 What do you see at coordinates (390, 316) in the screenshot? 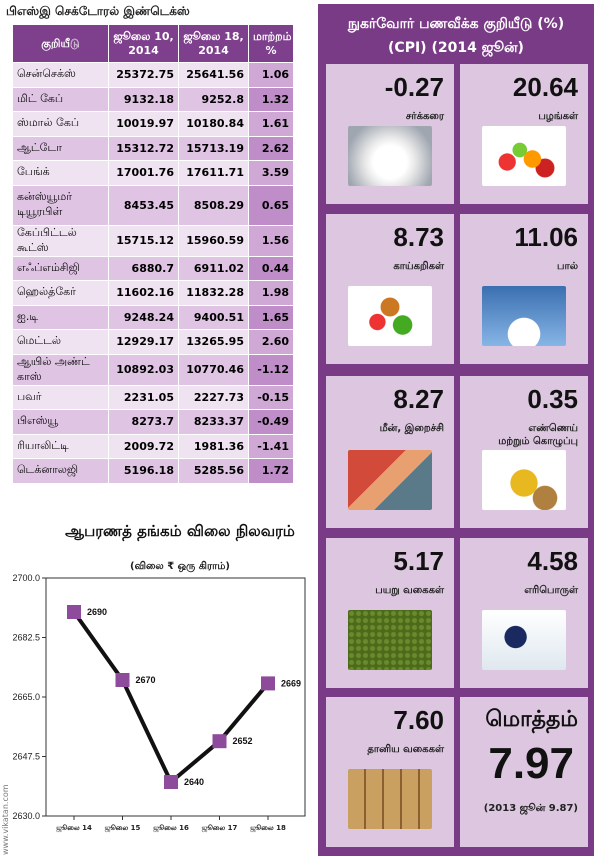
I see `vegetables-icon` at bounding box center [390, 316].